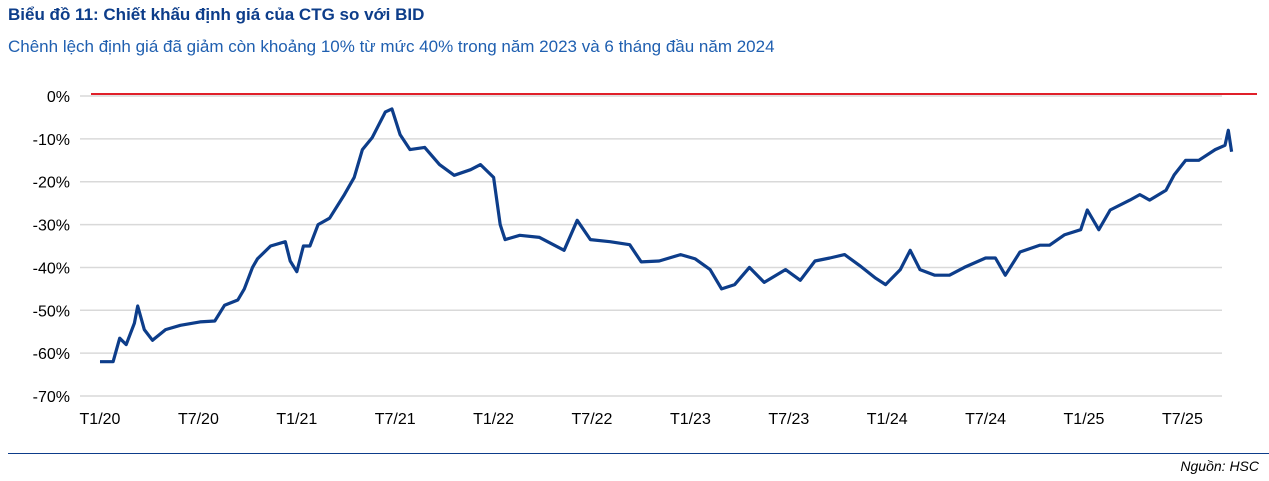  I want to click on y-tick-label: -50%, so click(51, 311).